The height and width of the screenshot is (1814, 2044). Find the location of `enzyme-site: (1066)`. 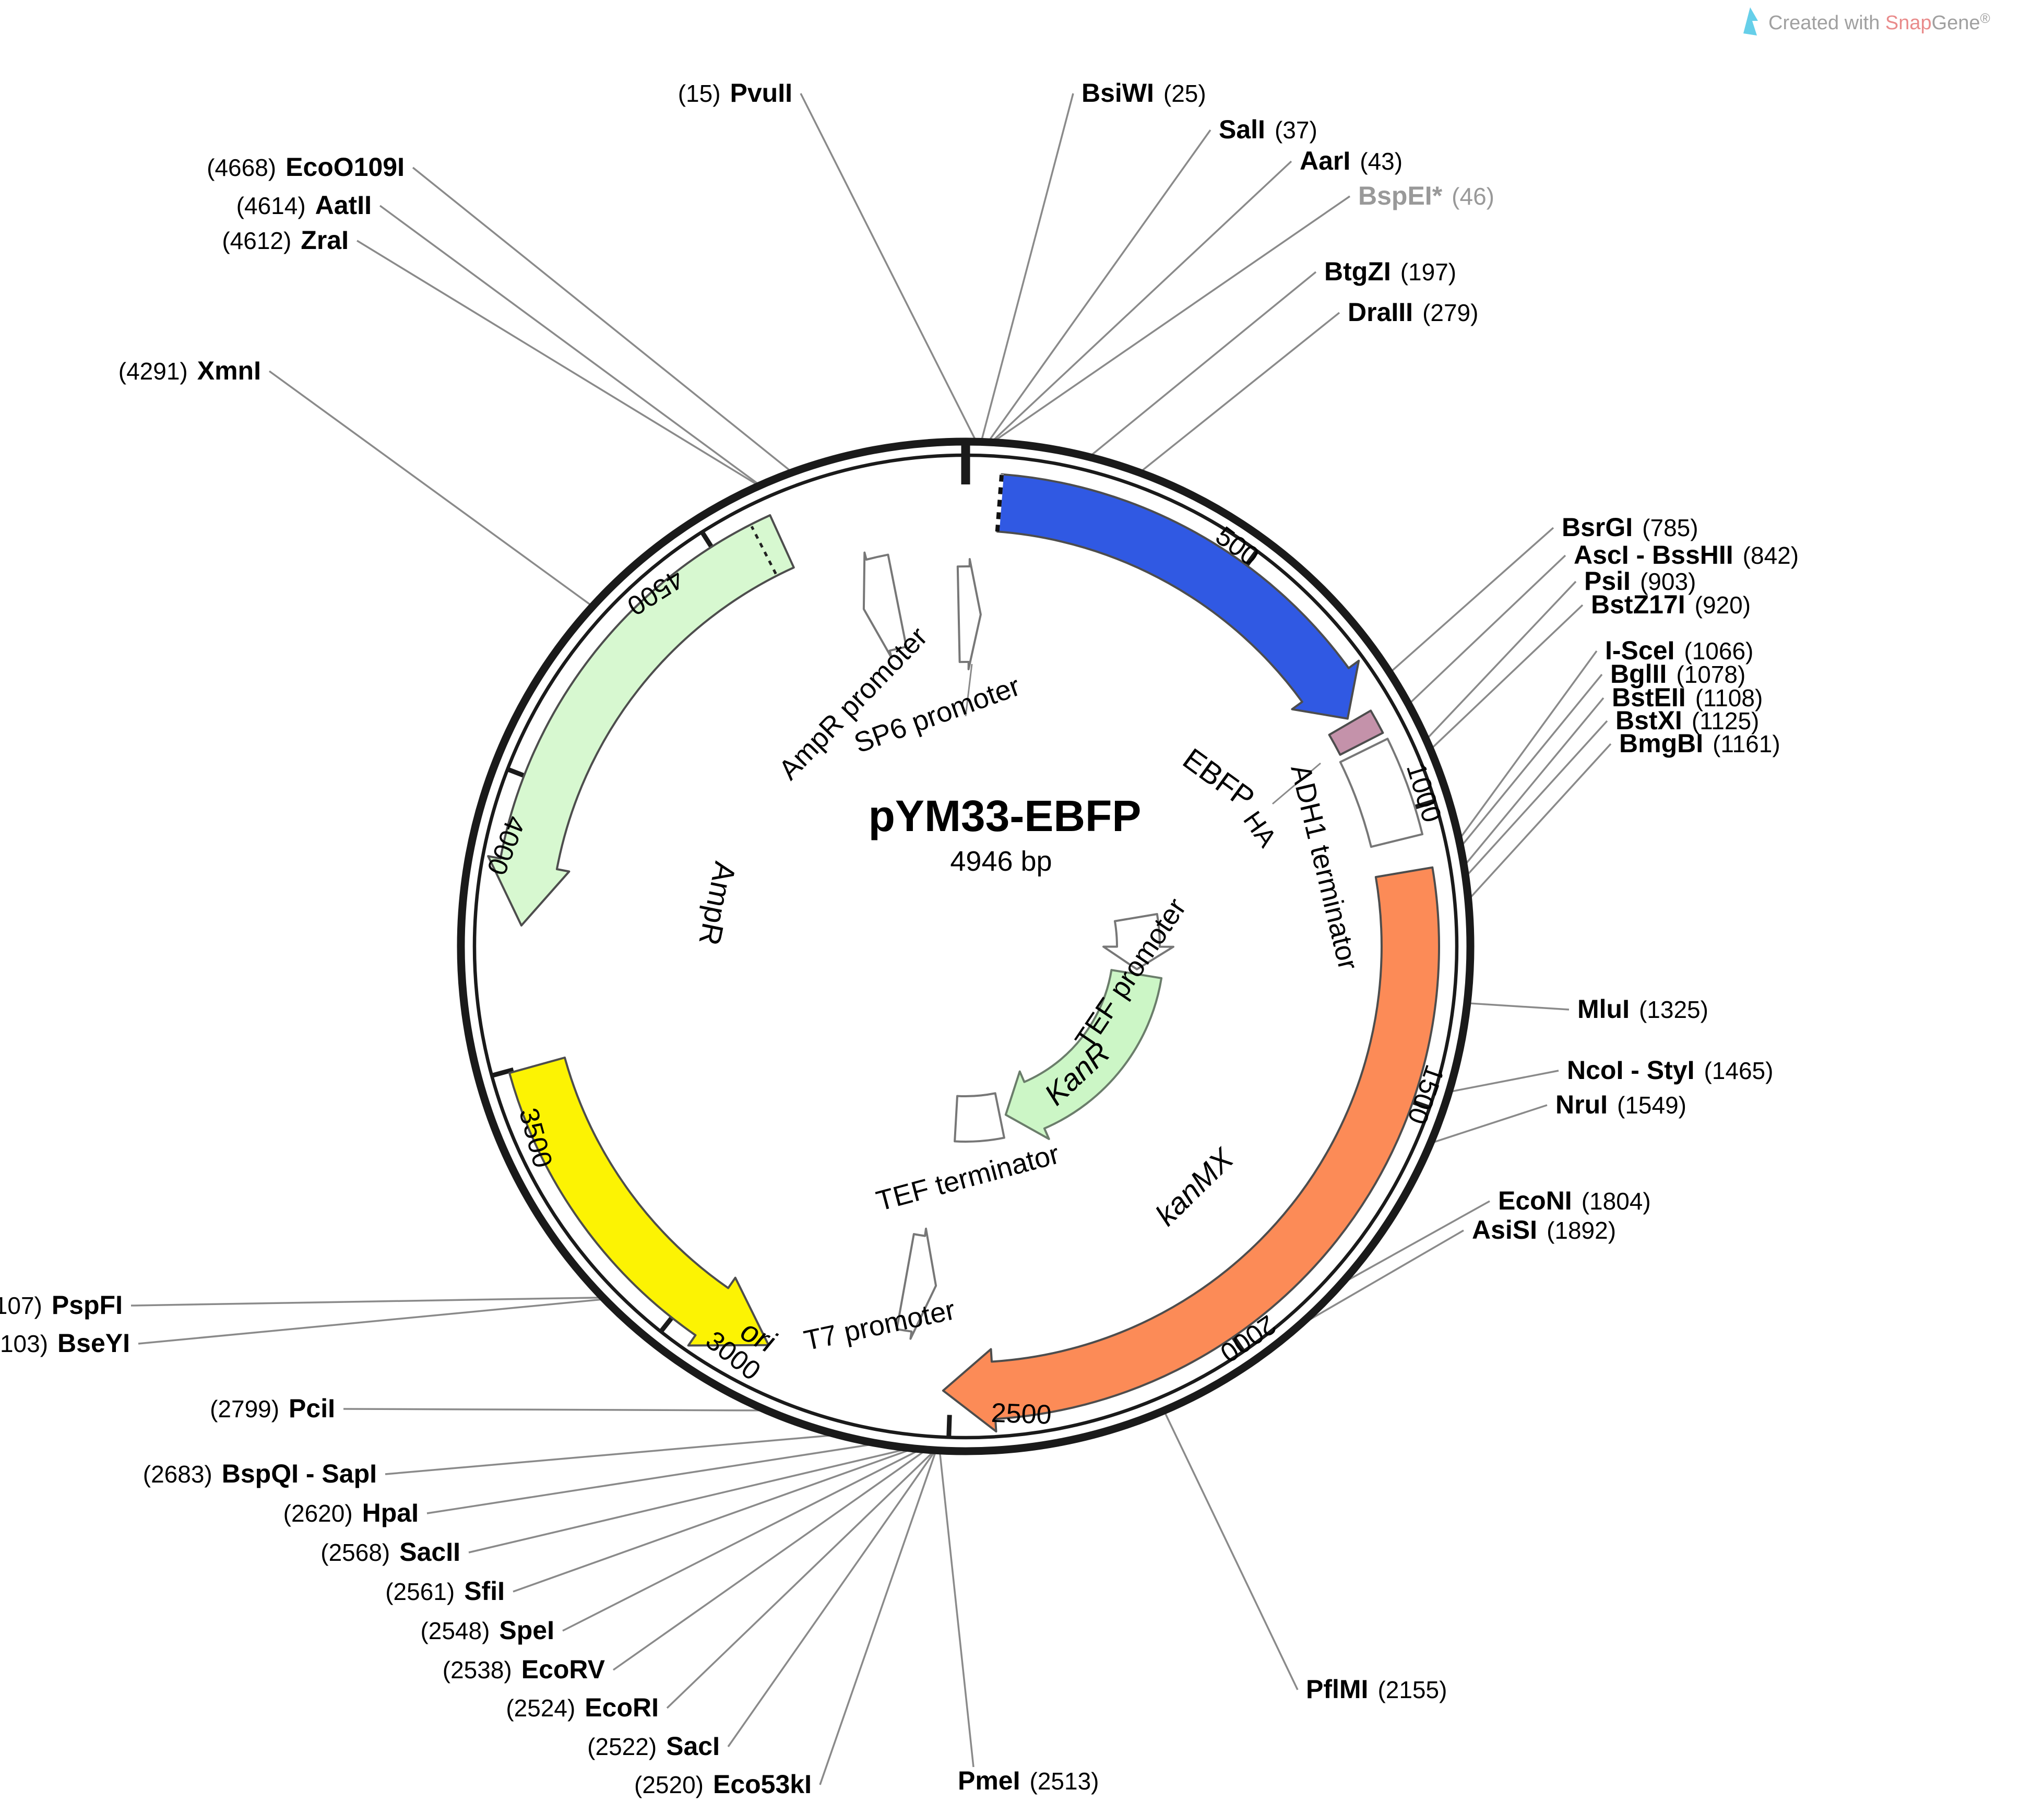

enzyme-site: (1066) is located at coordinates (1718, 651).